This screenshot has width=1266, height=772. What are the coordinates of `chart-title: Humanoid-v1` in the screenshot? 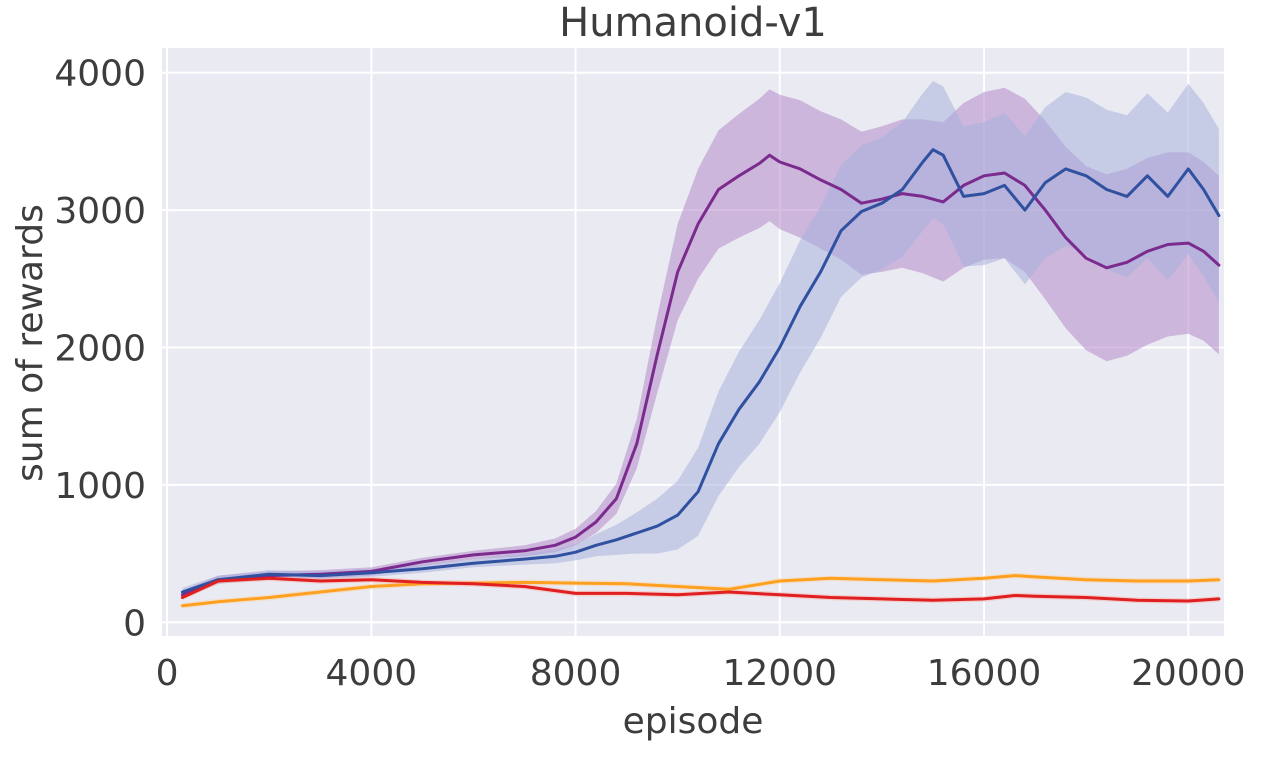 It's located at (693, 23).